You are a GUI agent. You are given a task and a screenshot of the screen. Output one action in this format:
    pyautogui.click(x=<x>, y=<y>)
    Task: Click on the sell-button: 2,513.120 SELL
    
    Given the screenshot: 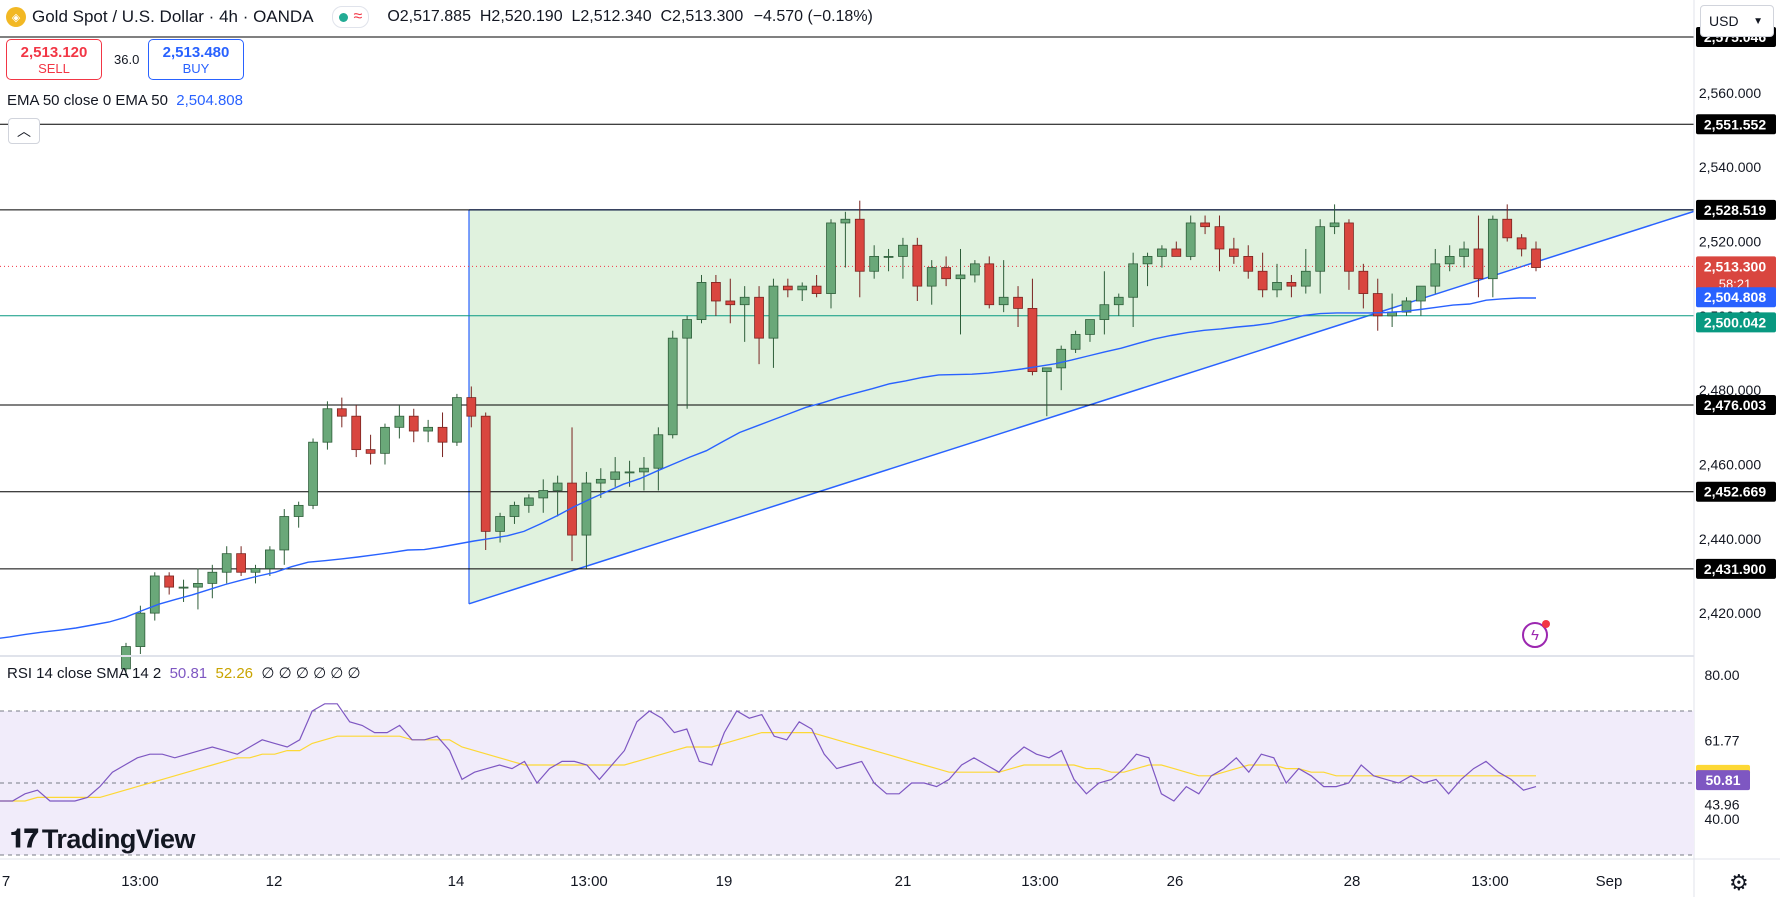 What is the action you would take?
    pyautogui.click(x=54, y=59)
    